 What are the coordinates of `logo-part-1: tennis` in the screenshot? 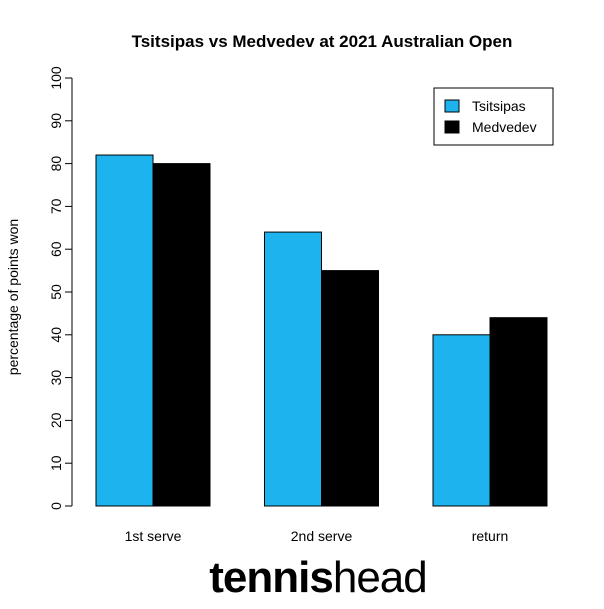 It's located at (271, 577).